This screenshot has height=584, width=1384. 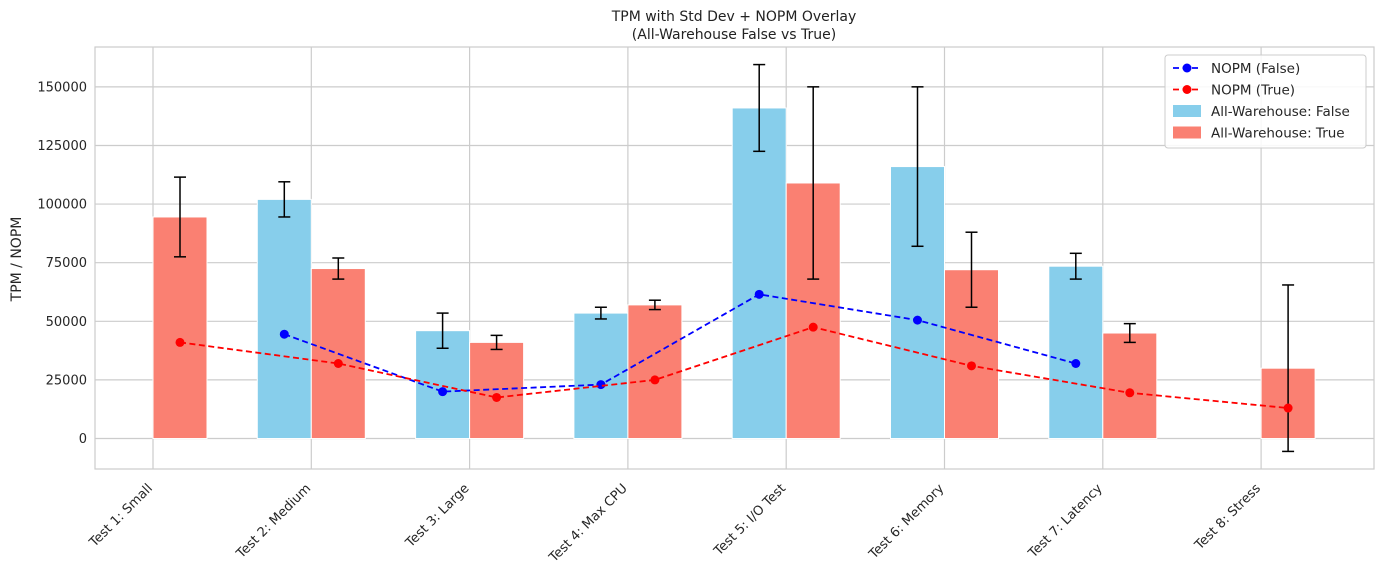 I want to click on legend-entry: NOPM (True), so click(x=1253, y=91).